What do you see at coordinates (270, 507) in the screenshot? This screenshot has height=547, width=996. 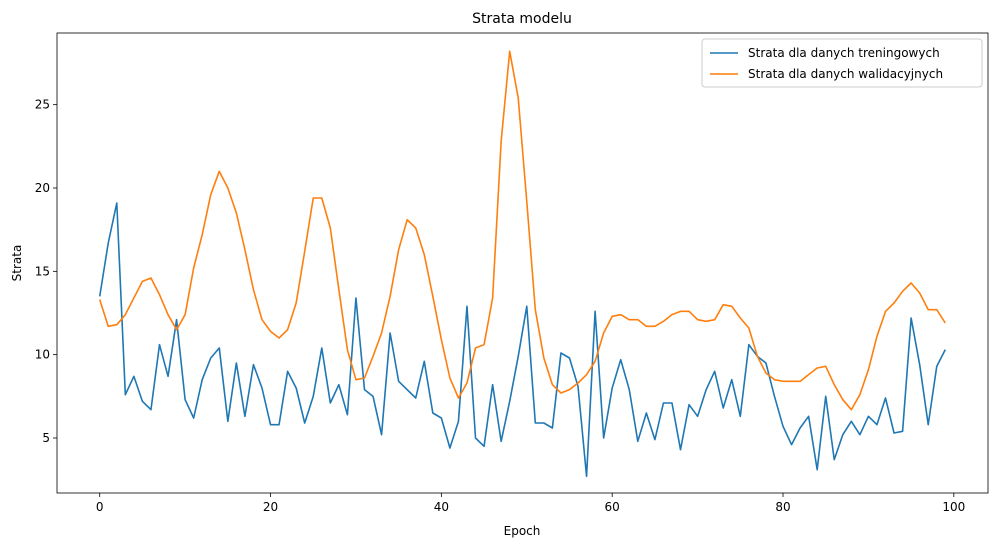 I see `x-tick-label: 20` at bounding box center [270, 507].